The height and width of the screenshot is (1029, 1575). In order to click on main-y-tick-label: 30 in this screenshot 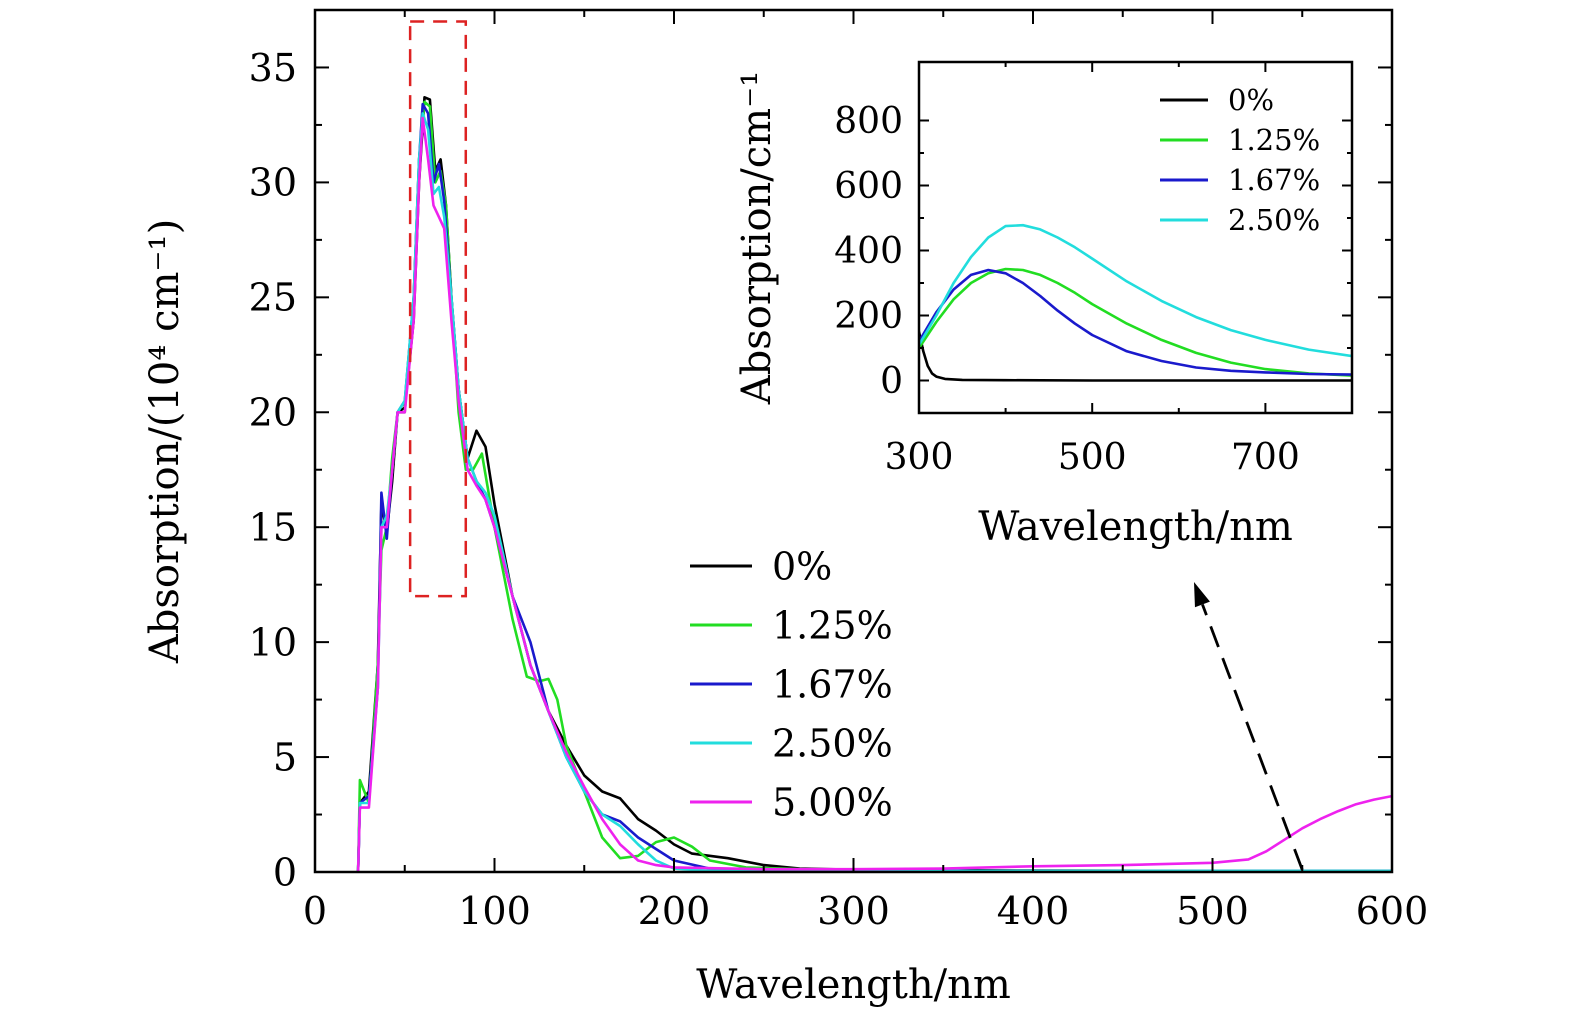, I will do `click(273, 183)`.